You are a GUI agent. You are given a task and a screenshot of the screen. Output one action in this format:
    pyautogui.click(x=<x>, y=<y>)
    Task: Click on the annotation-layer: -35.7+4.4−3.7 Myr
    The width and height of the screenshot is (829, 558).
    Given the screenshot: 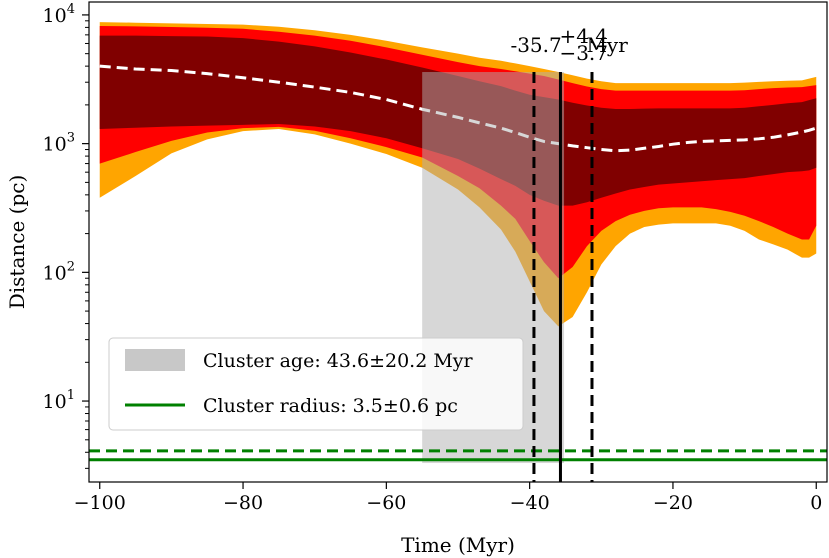 What is the action you would take?
    pyautogui.click(x=569, y=44)
    